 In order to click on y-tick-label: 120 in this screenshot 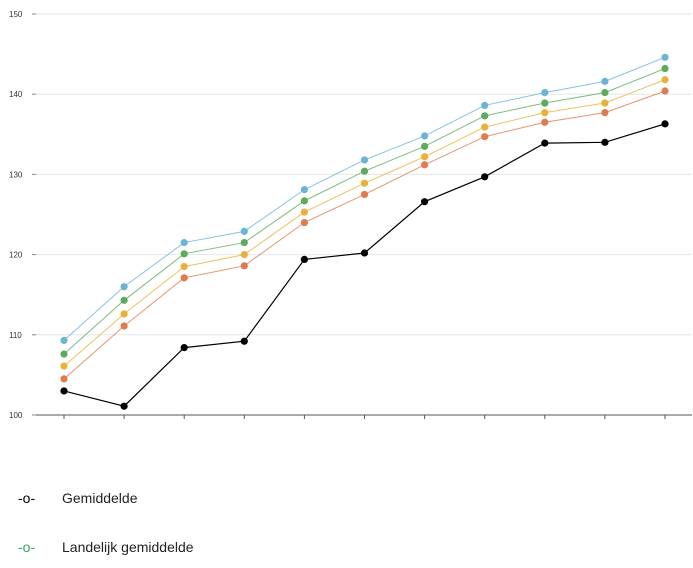, I will do `click(16, 255)`.